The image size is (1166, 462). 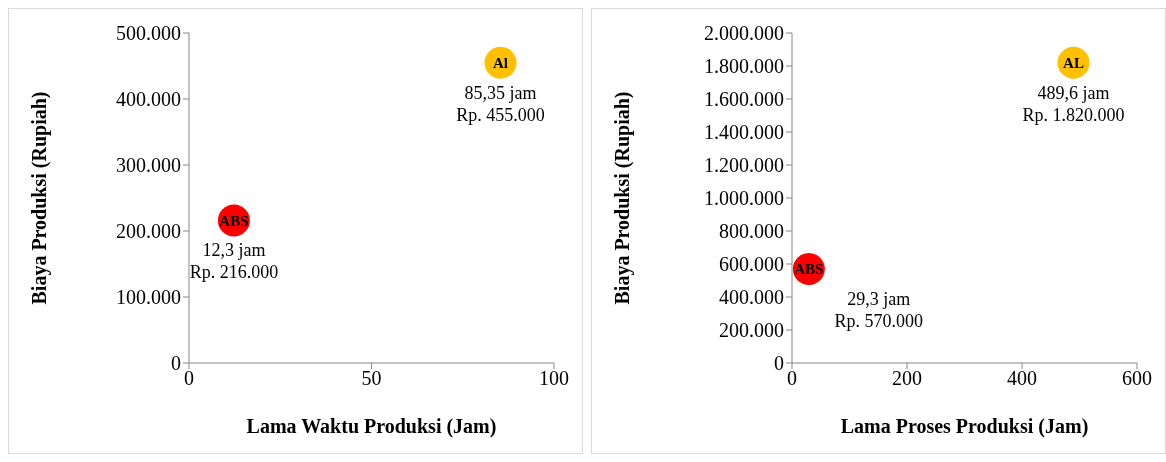 I want to click on annotation: Rp. 1.820.000, so click(x=1073, y=114).